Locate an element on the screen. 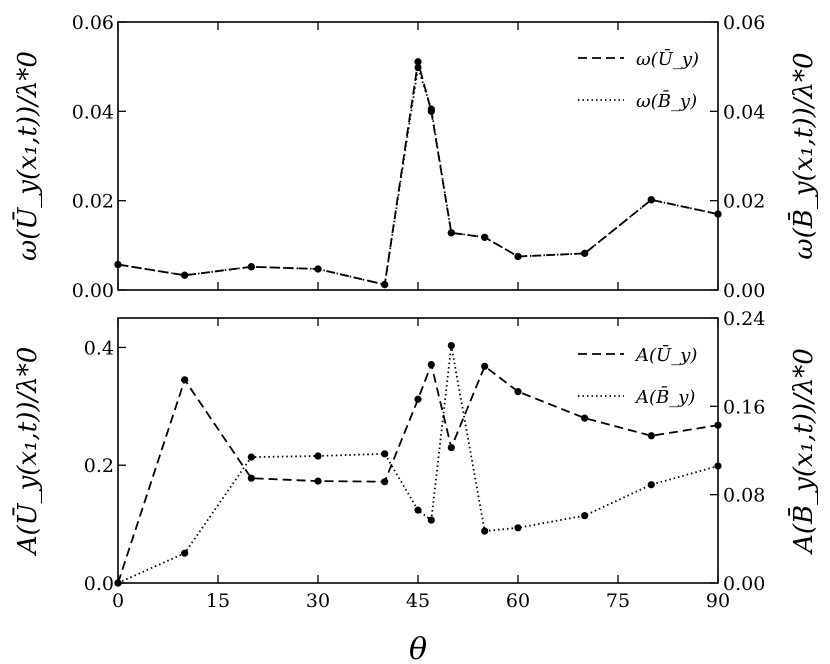  x-tick-label: 60 is located at coordinates (518, 601).